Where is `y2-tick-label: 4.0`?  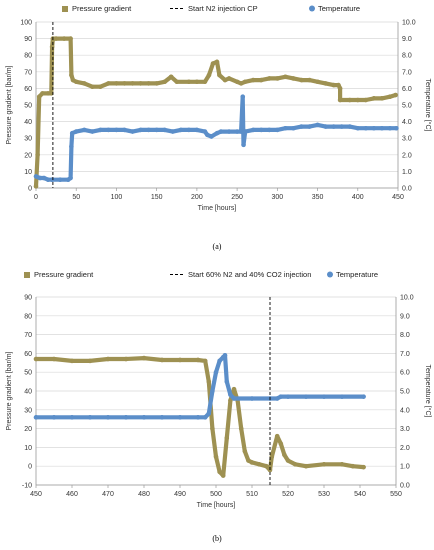
y2-tick-label: 4.0 is located at coordinates (405, 410).